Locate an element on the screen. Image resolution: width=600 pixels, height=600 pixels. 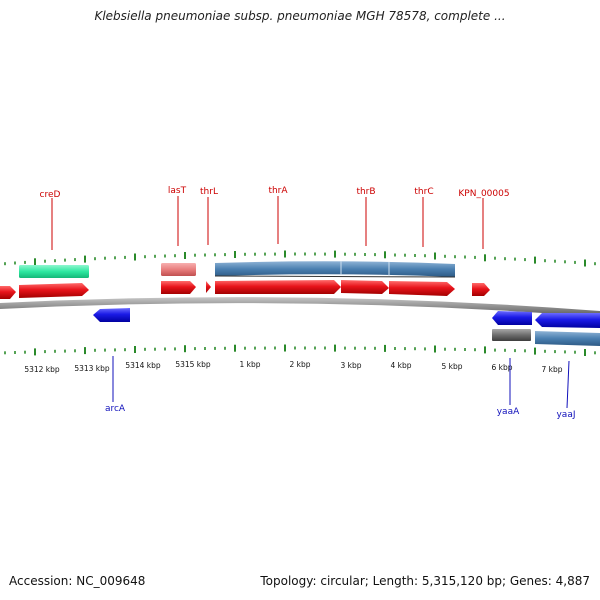
axis-label: 5315 kbp is located at coordinates (193, 364).